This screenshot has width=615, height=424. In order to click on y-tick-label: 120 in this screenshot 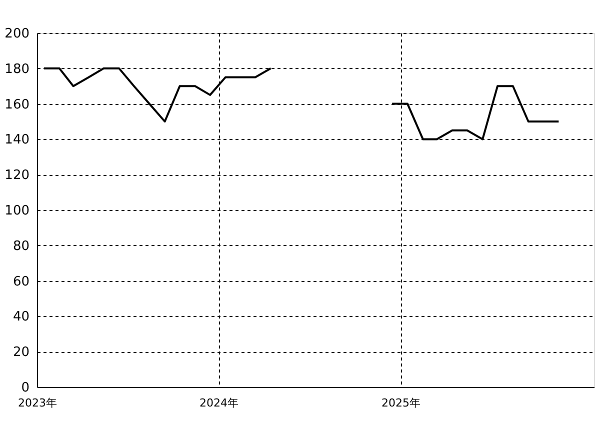, I will do `click(17, 176)`.